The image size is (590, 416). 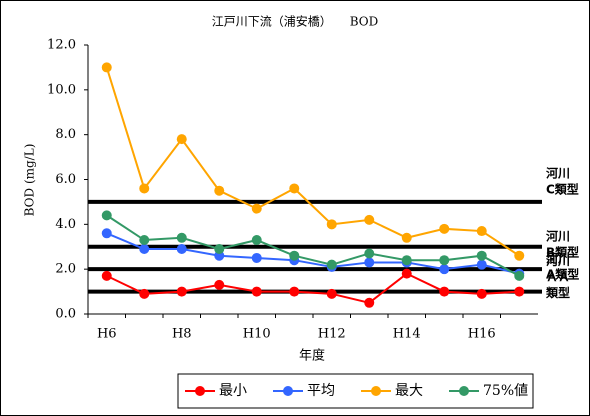 I want to click on x-tick-label: H6, so click(x=107, y=334).